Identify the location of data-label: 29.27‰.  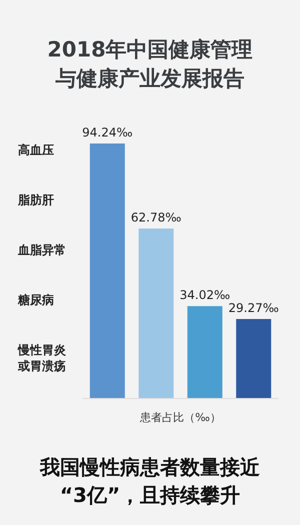
(253, 307).